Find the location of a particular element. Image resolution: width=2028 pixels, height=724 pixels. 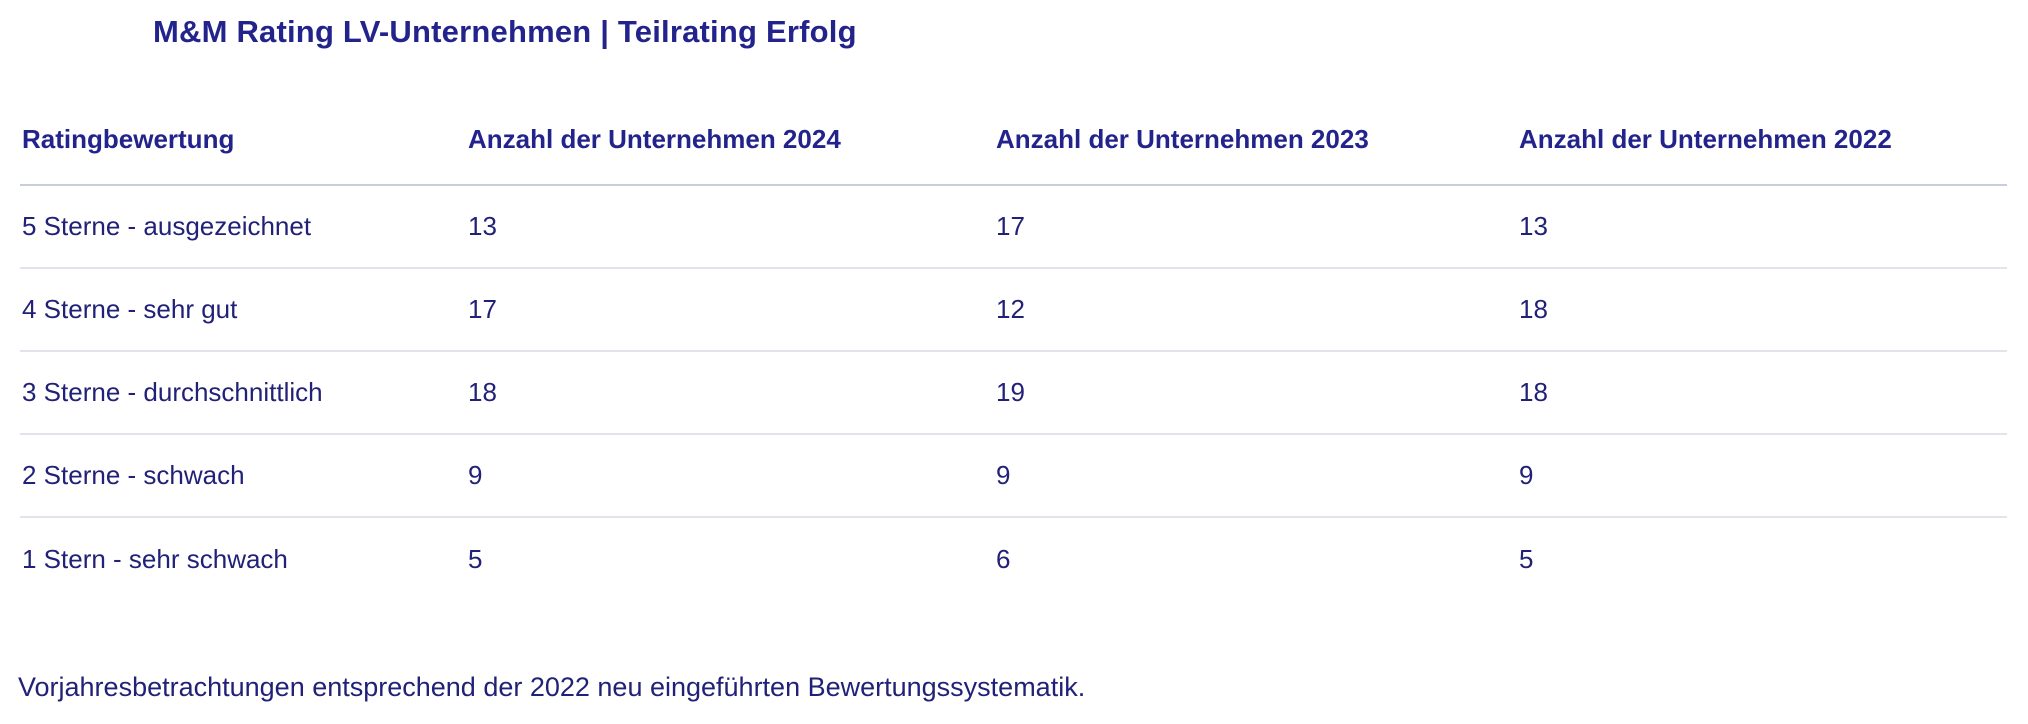

value-2023: 17 is located at coordinates (1010, 226).